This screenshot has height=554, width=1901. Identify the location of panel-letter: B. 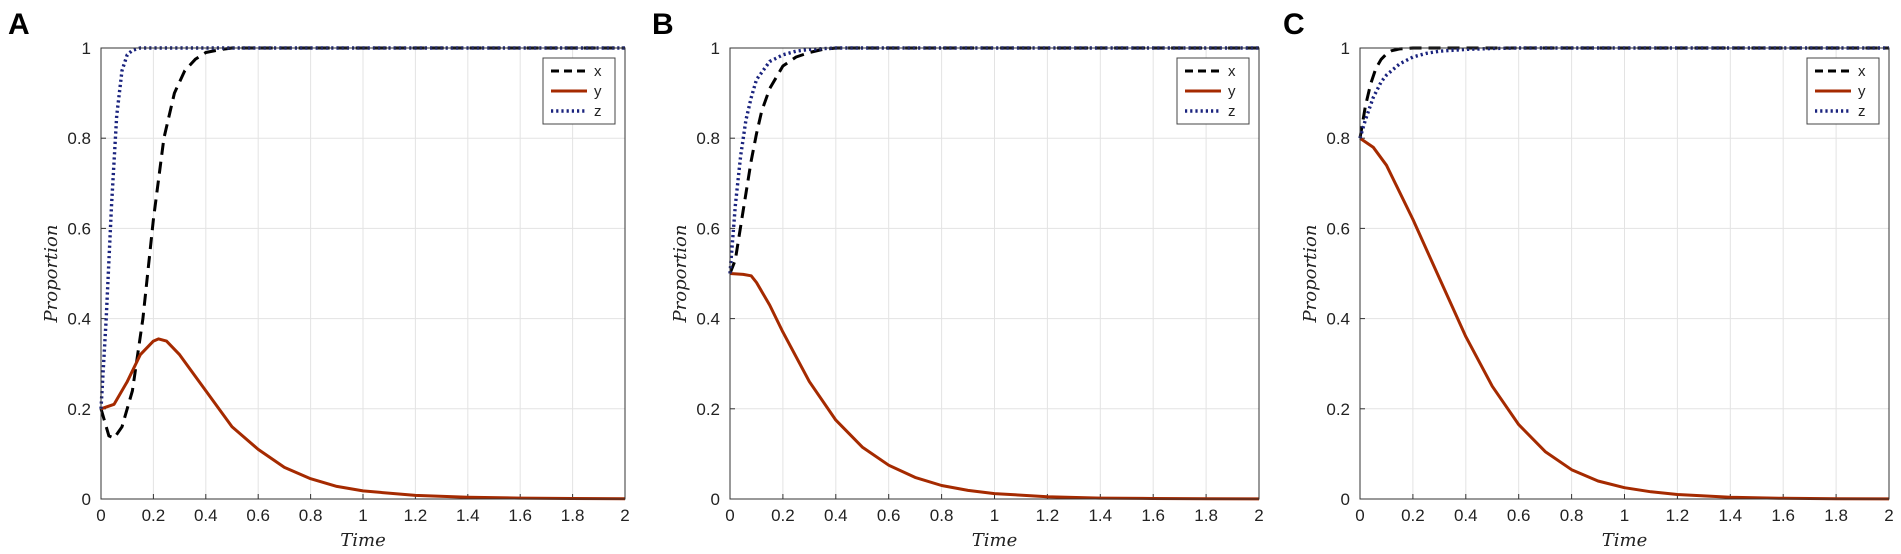
(663, 24).